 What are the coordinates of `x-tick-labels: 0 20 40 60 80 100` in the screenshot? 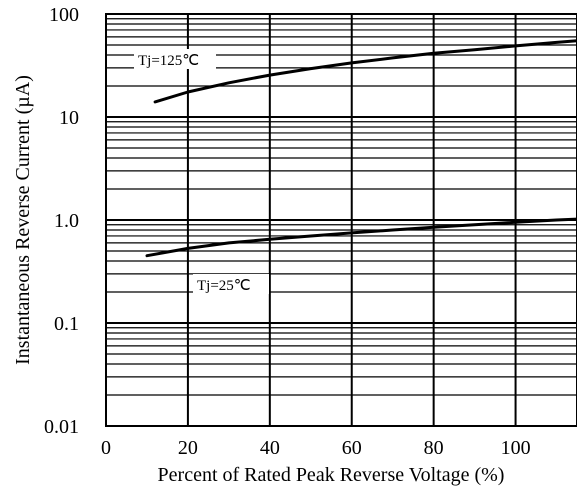 It's located at (316, 448).